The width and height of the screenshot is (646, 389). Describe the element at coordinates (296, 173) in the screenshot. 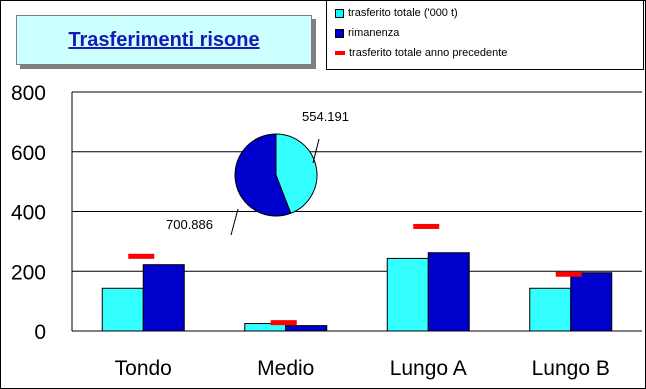

I see `pie-slice-transferred` at that location.